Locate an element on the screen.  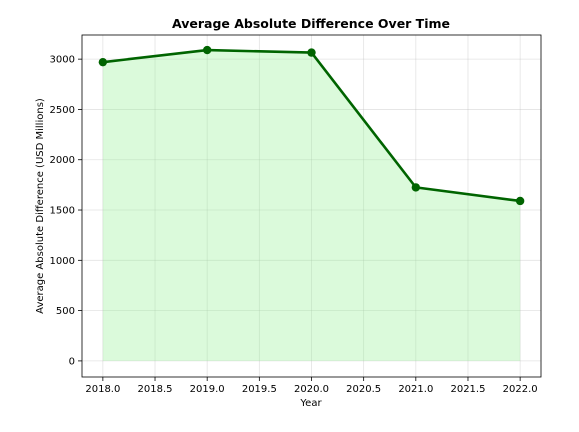
x-tick-label: 2021.5 is located at coordinates (467, 389).